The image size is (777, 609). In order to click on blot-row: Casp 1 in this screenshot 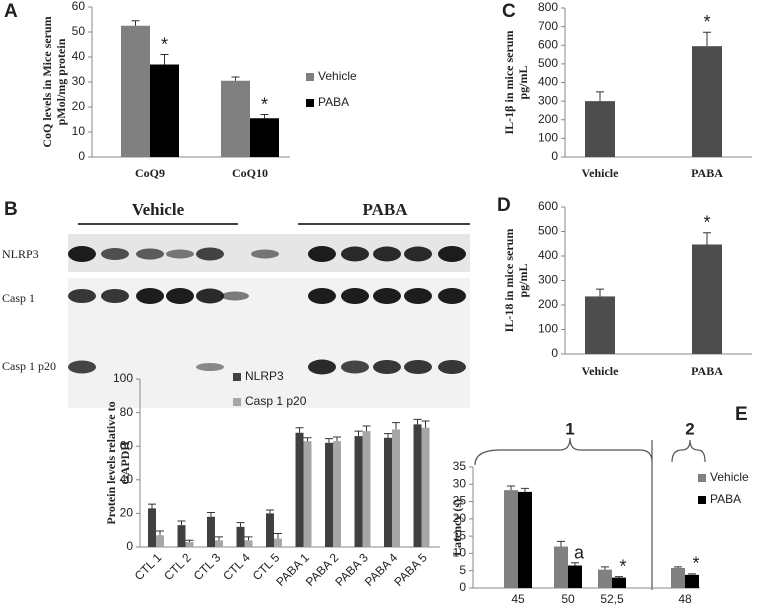, I will do `click(18, 298)`.